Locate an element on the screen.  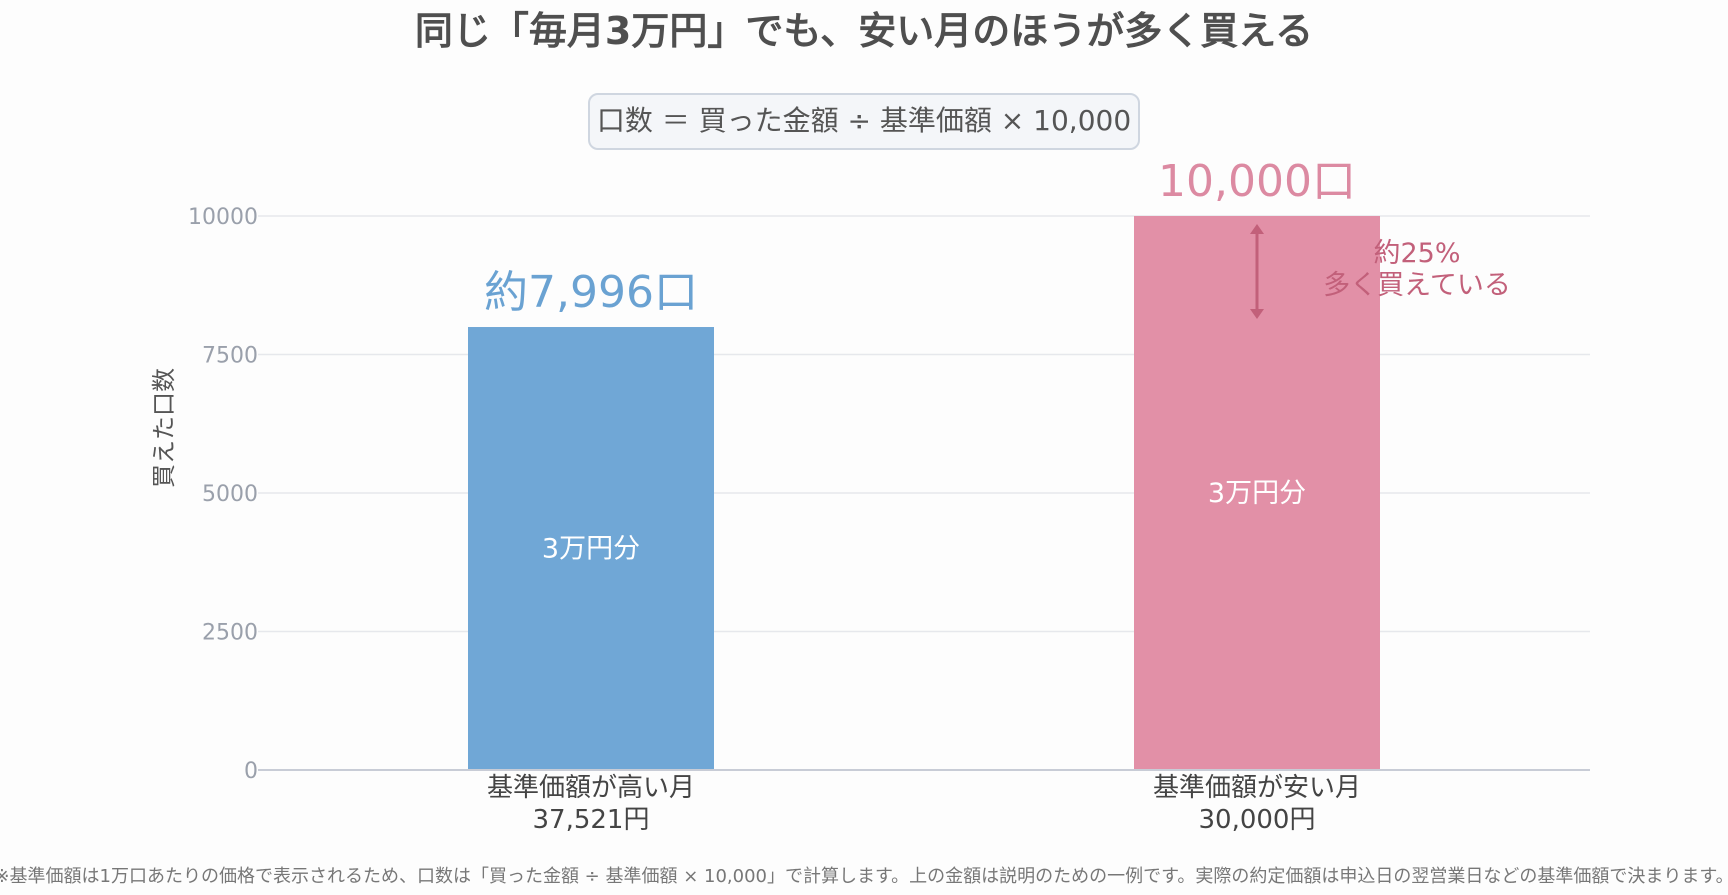
formula-text: 口数 ＝ 買った金額 ÷ 基準価額 × 10,000 is located at coordinates (864, 120).